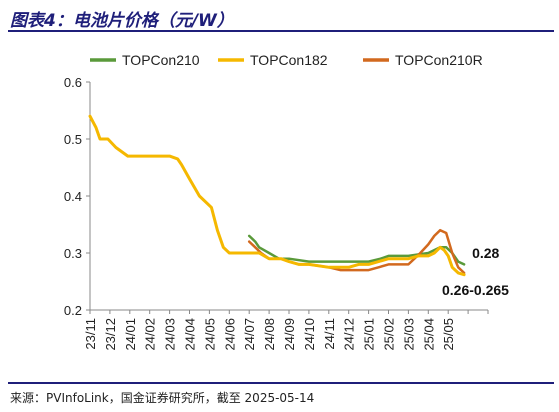  What do you see at coordinates (389, 334) in the screenshot?
I see `x-tick-label: 25/02` at bounding box center [389, 334].